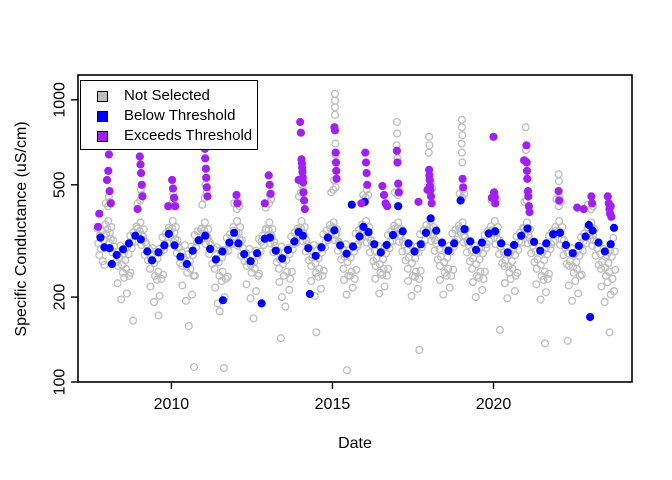 This screenshot has width=672, height=480. Describe the element at coordinates (102, 116) in the screenshot. I see `below-threshold-swatch-icon` at that location.